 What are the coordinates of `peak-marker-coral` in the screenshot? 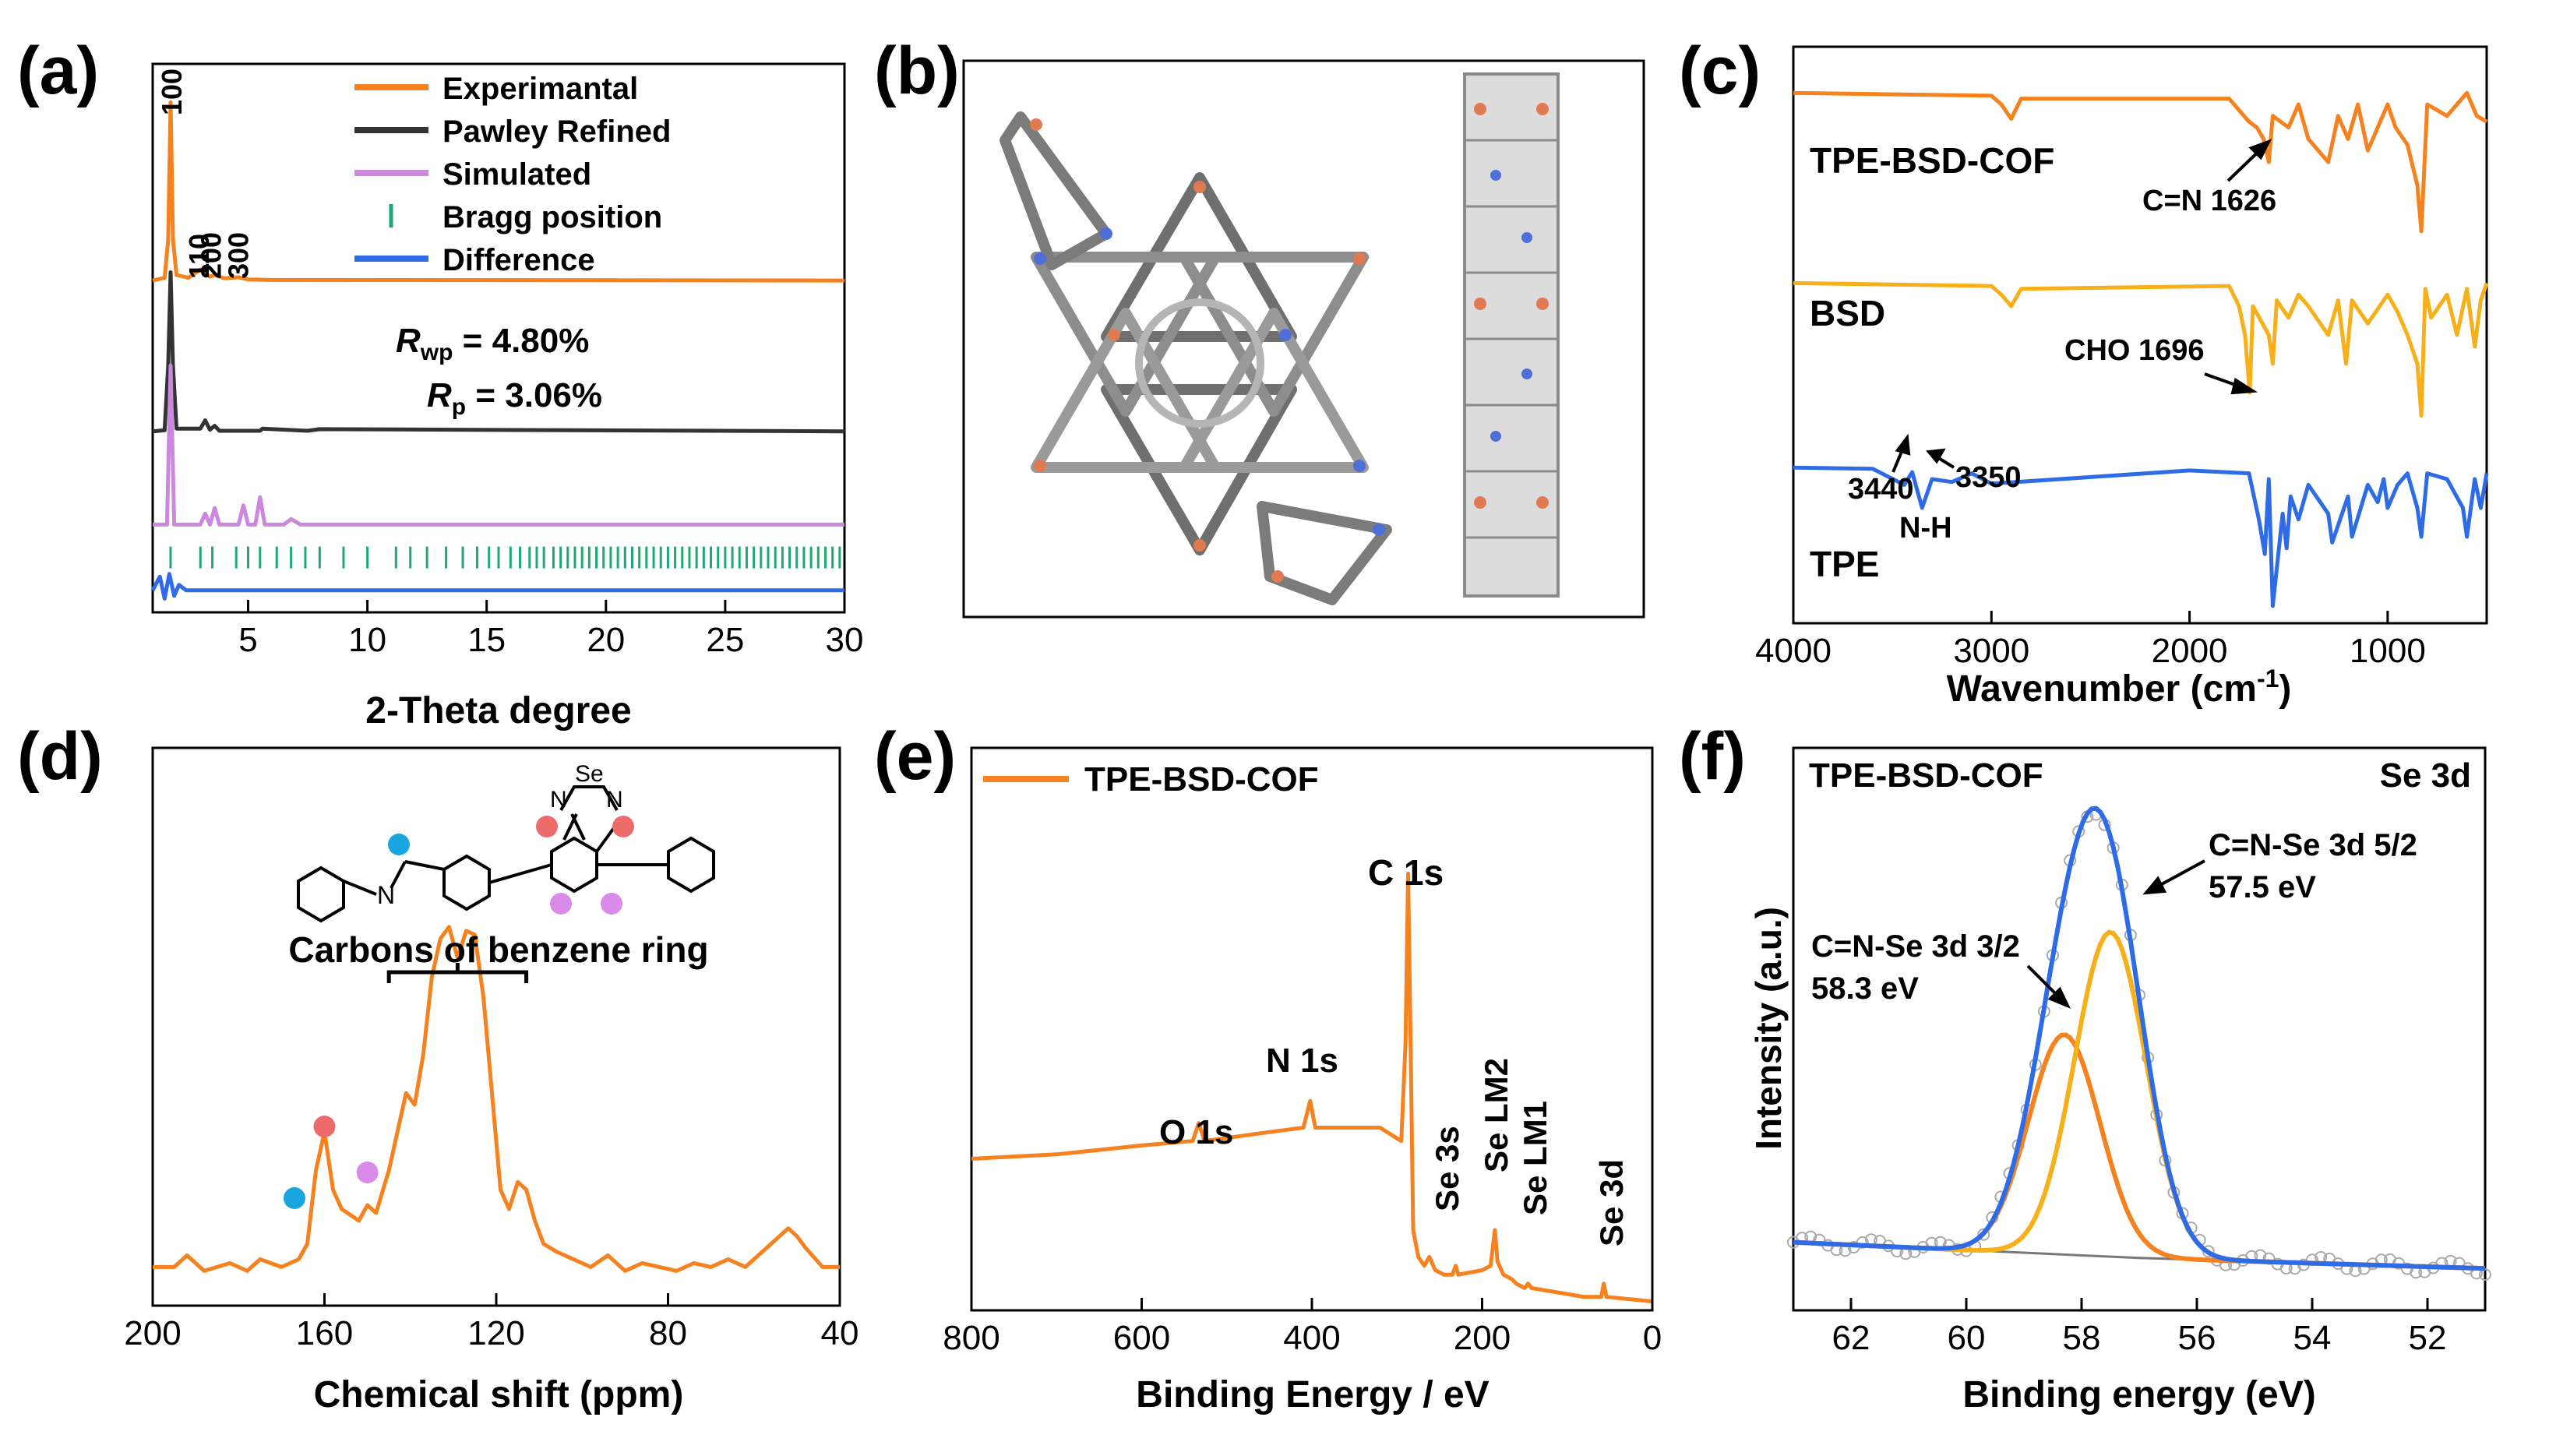 It's located at (325, 1127).